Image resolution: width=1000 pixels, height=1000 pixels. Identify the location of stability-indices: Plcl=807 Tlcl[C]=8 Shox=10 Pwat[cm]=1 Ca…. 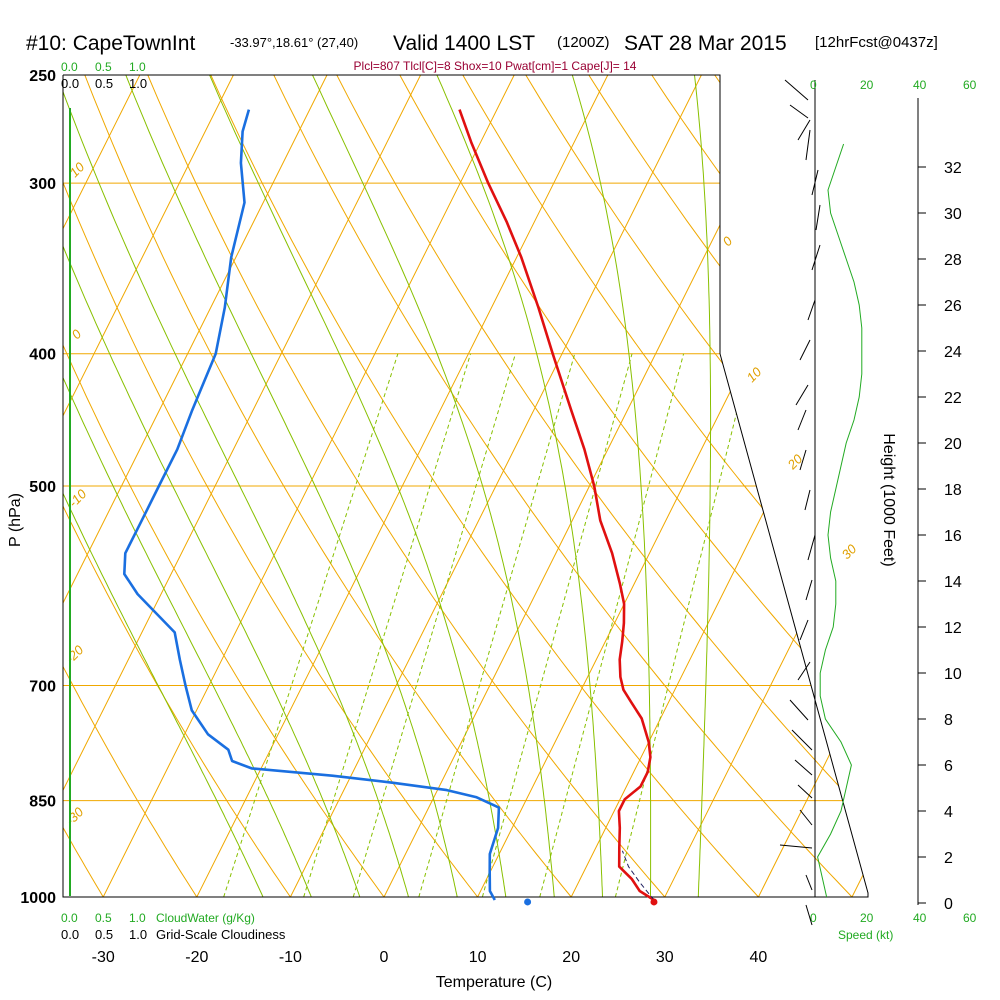
(495, 66).